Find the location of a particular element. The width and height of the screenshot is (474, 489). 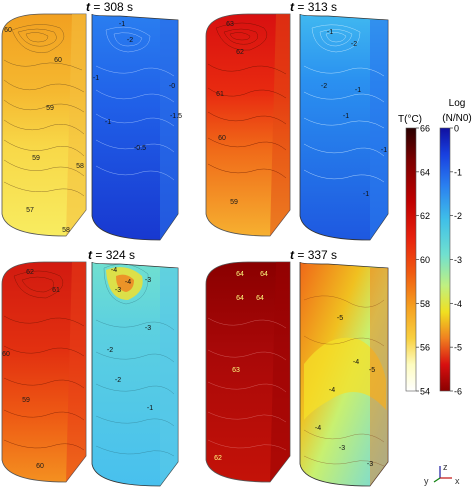

temperature-tick-label: 54 is located at coordinates (425, 392).